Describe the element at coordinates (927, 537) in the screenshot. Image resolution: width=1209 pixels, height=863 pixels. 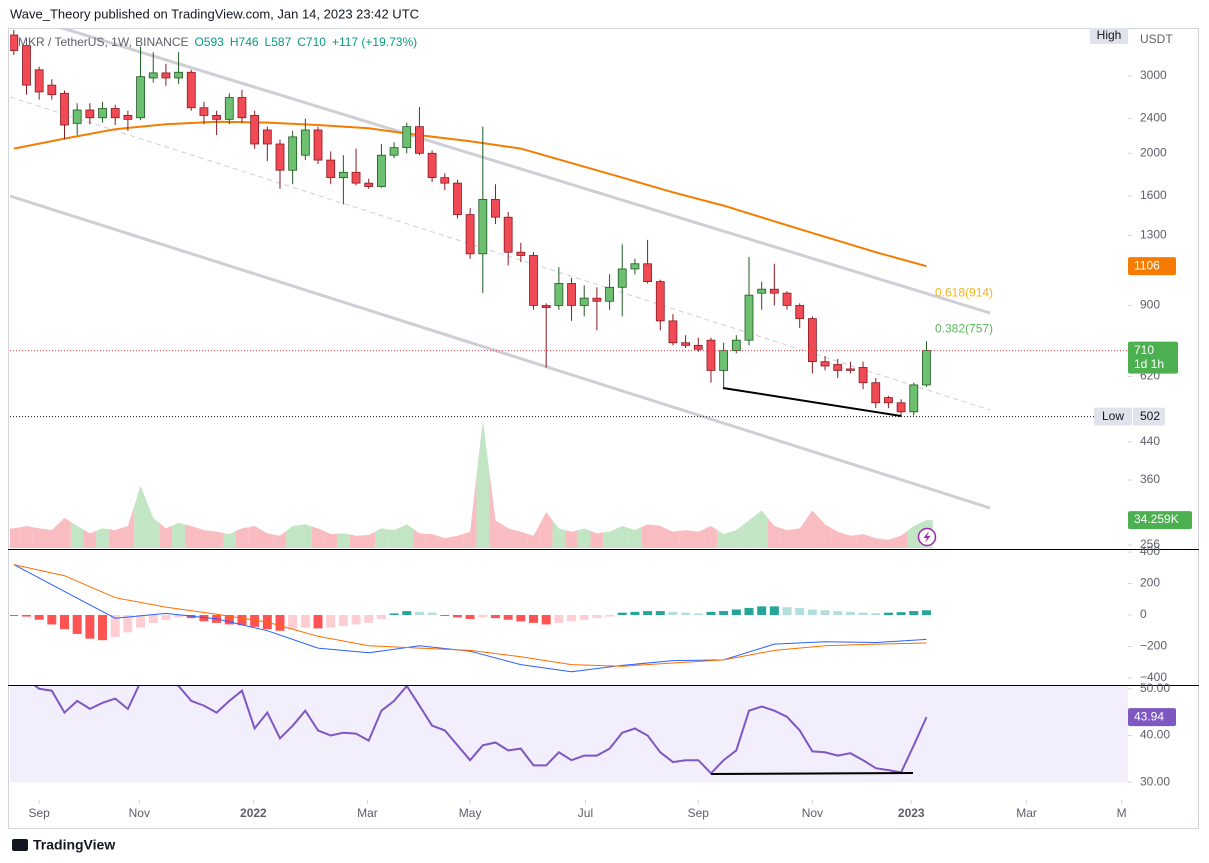
I see `alert-bolt` at that location.